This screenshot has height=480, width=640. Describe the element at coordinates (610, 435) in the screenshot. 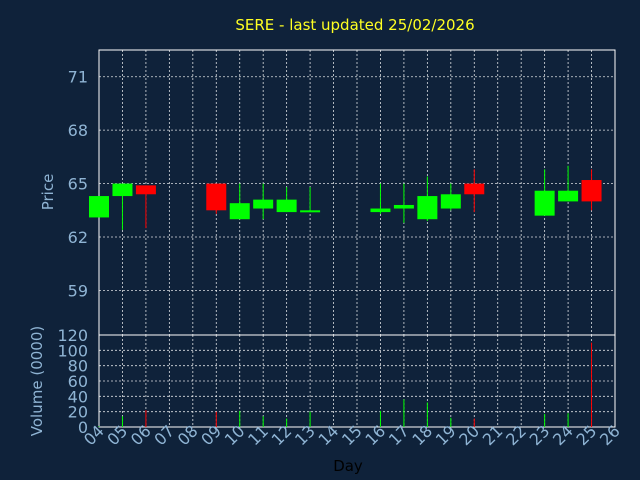

I see `x-tick-label: 26` at that location.